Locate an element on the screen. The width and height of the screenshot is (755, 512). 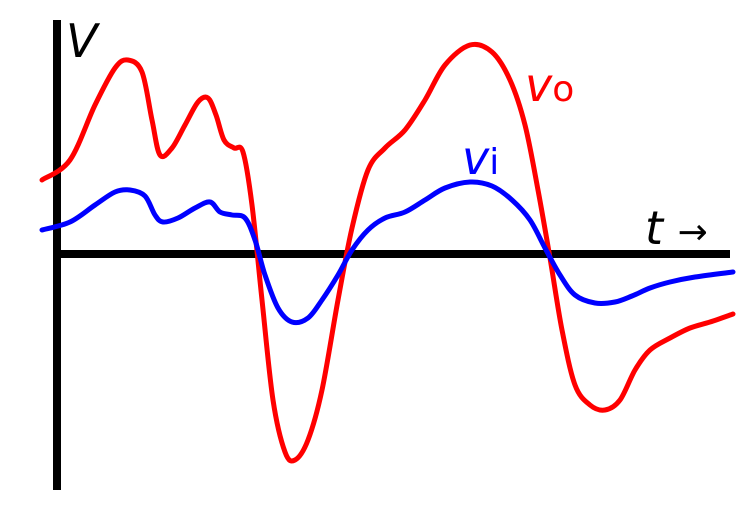
output-signal-label: vo is located at coordinates (549, 85).